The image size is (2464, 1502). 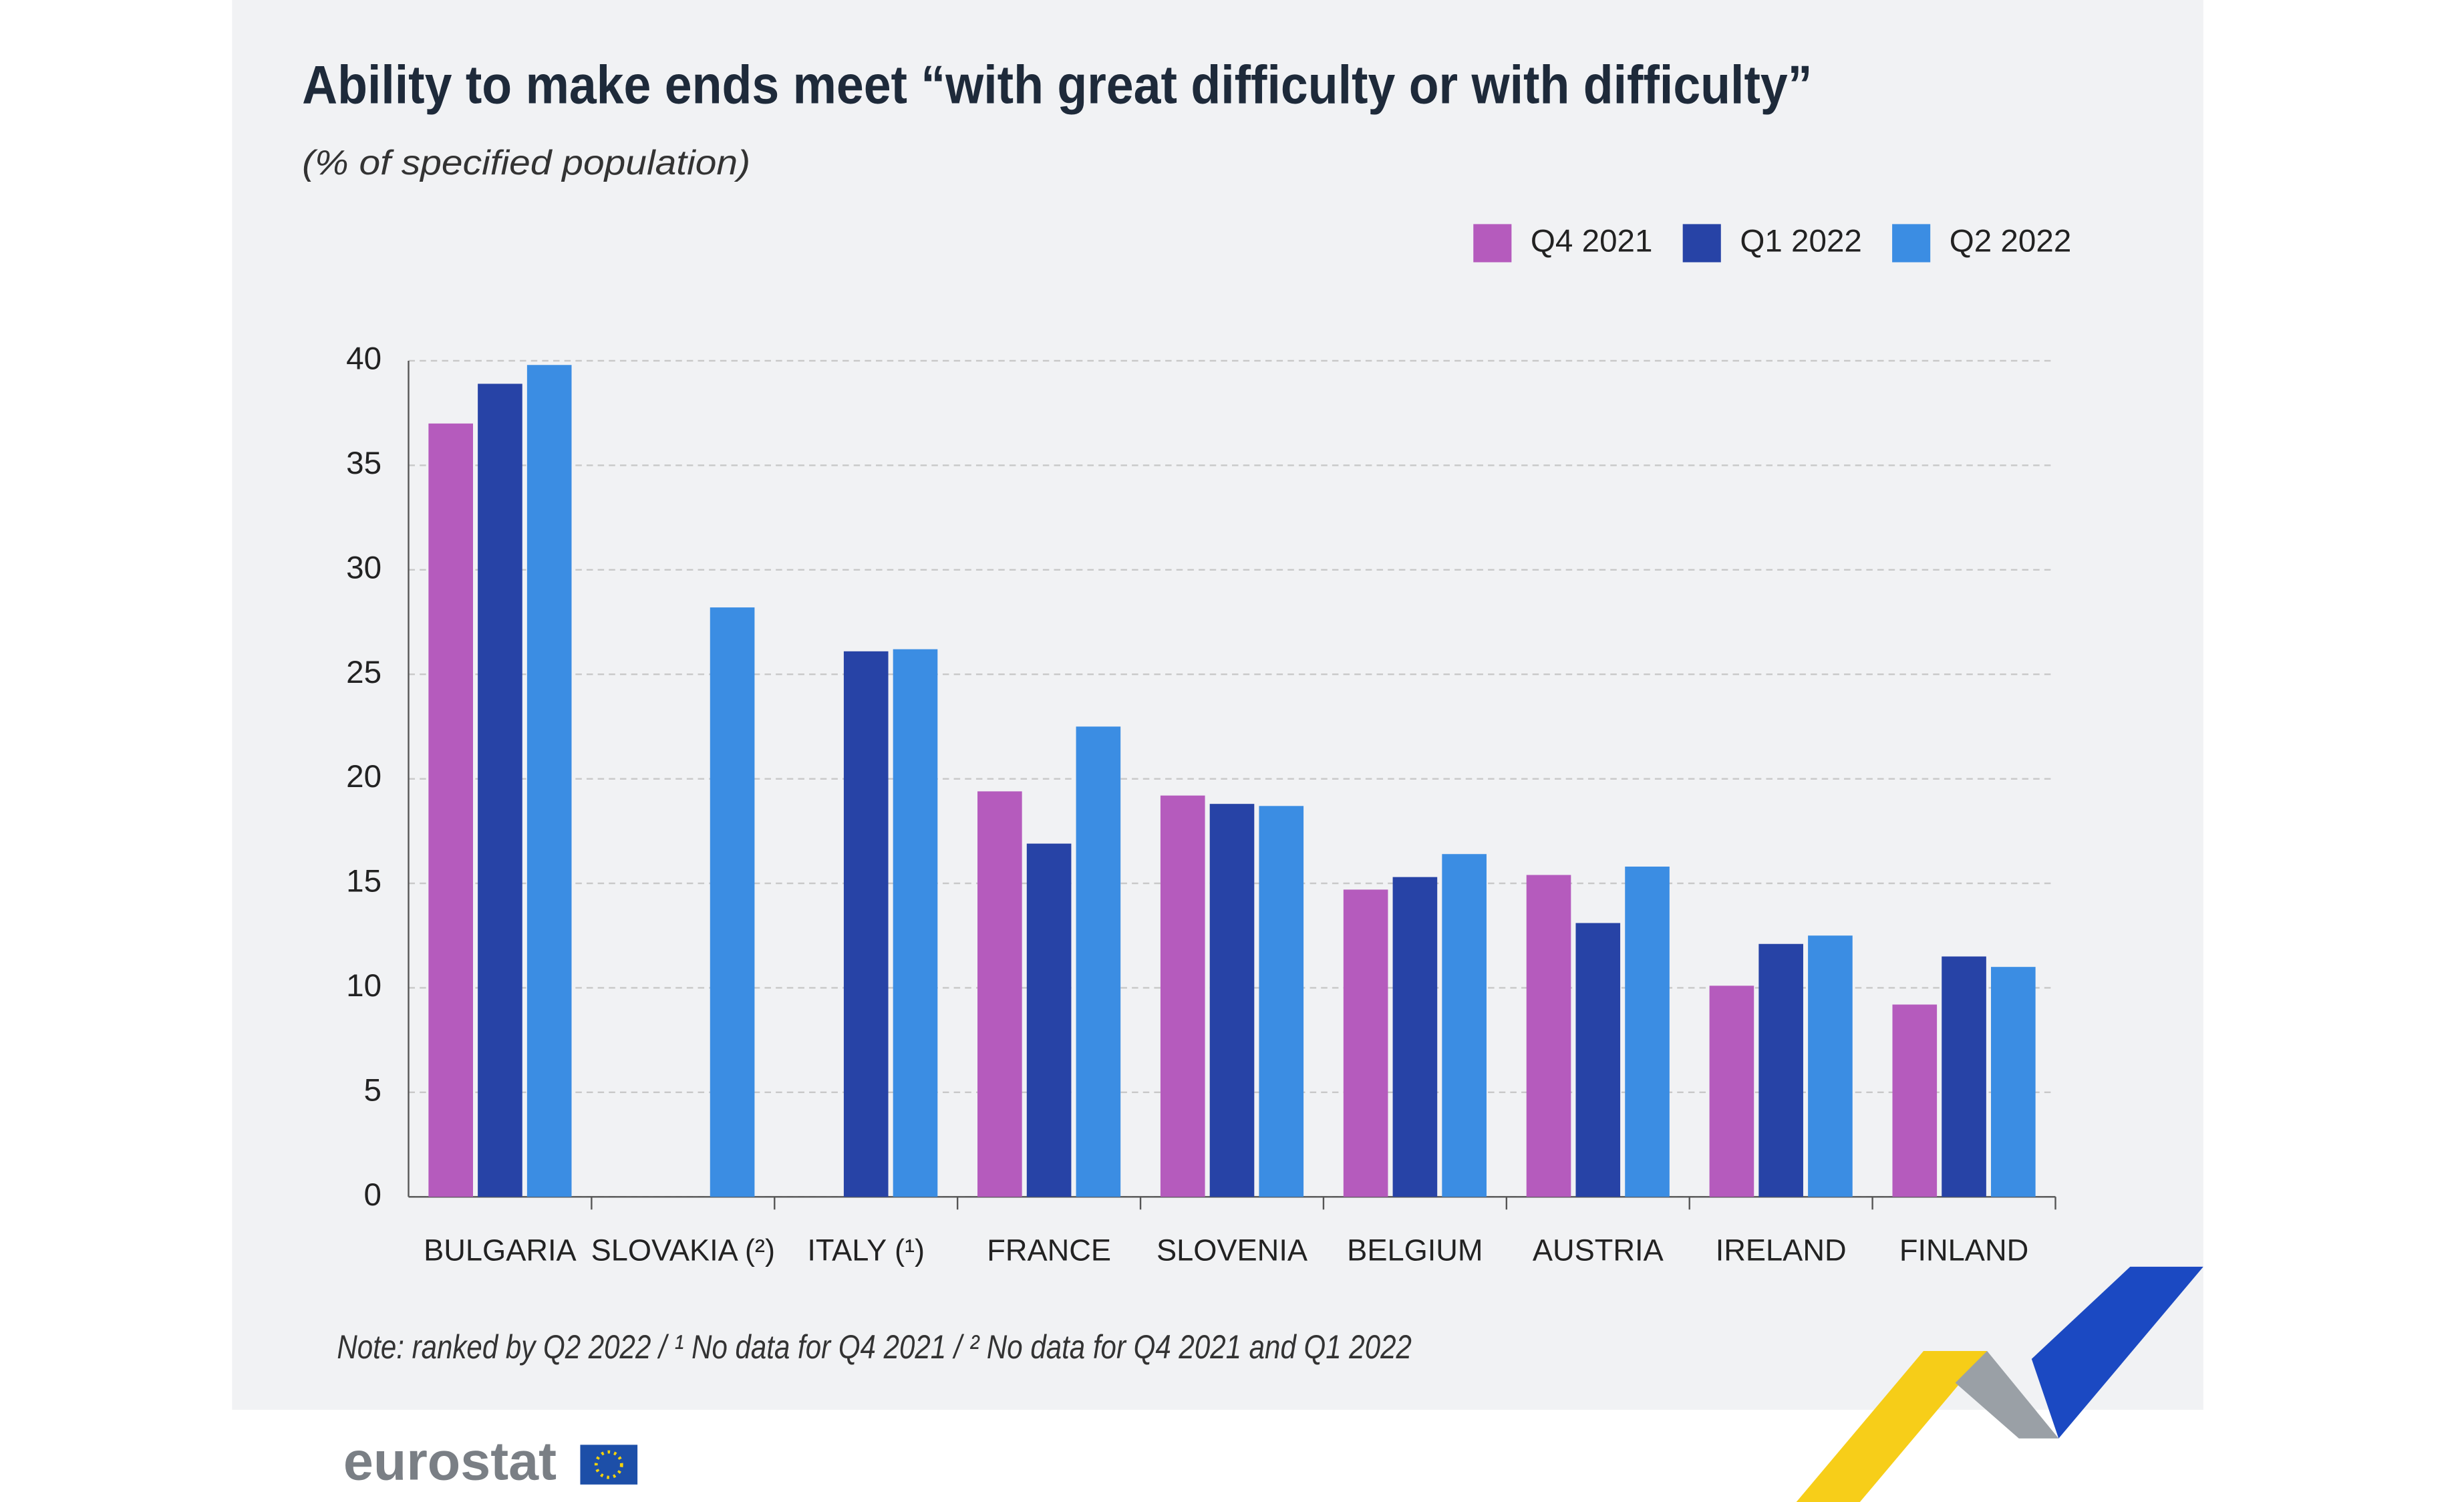 I want to click on x-tick-label: SLOVAKIA (²), so click(x=683, y=1250).